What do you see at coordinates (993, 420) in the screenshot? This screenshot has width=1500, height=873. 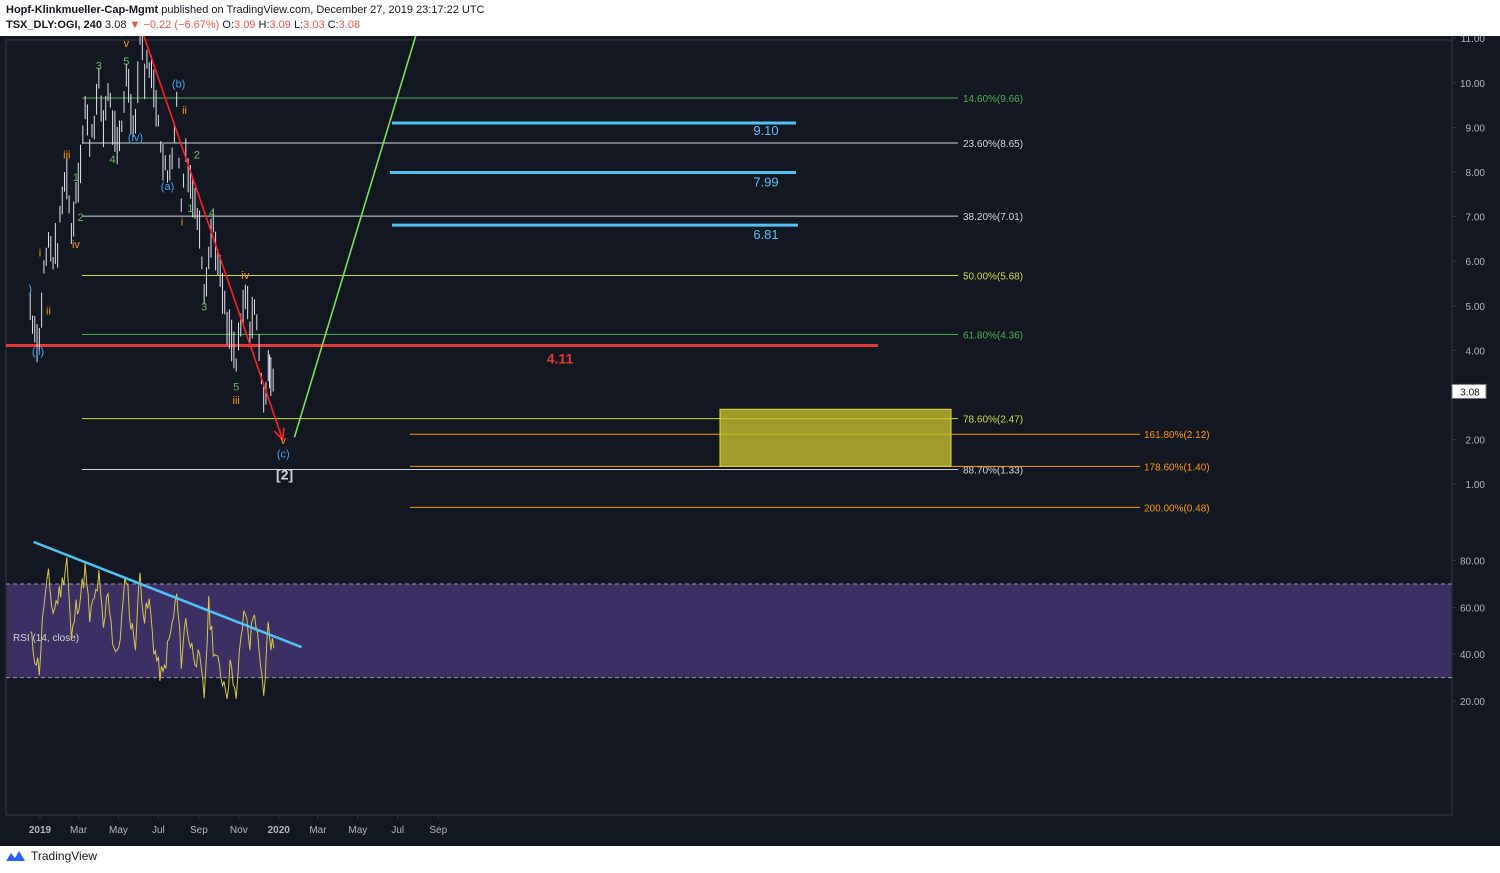 I see `fib-level-label: 78.60%(2.47)` at bounding box center [993, 420].